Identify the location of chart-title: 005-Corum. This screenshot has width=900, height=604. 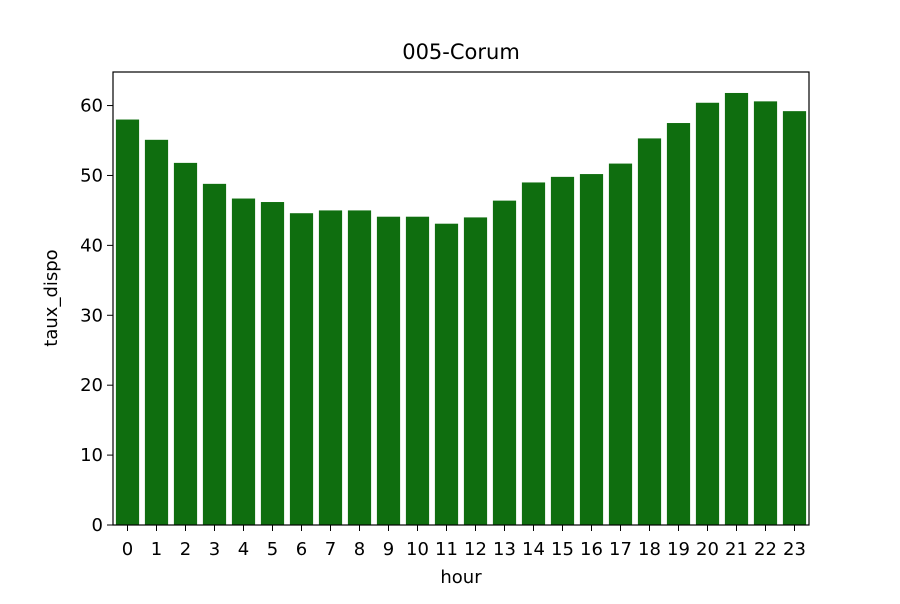
(461, 52).